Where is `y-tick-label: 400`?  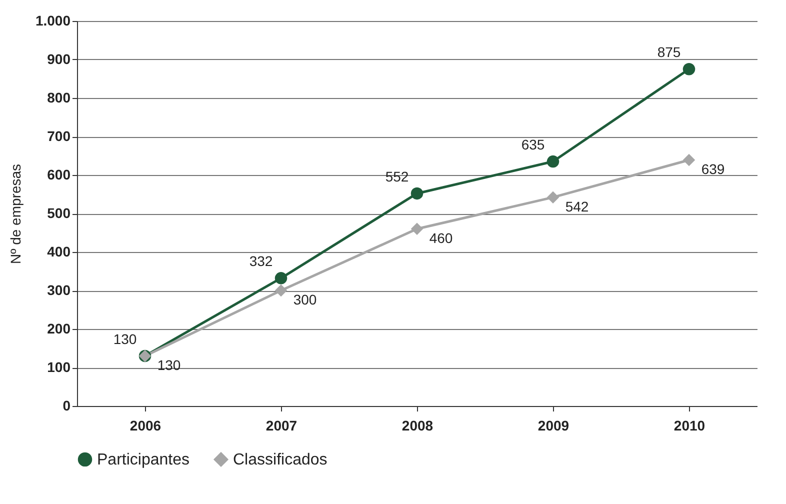
y-tick-label: 400 is located at coordinates (59, 252).